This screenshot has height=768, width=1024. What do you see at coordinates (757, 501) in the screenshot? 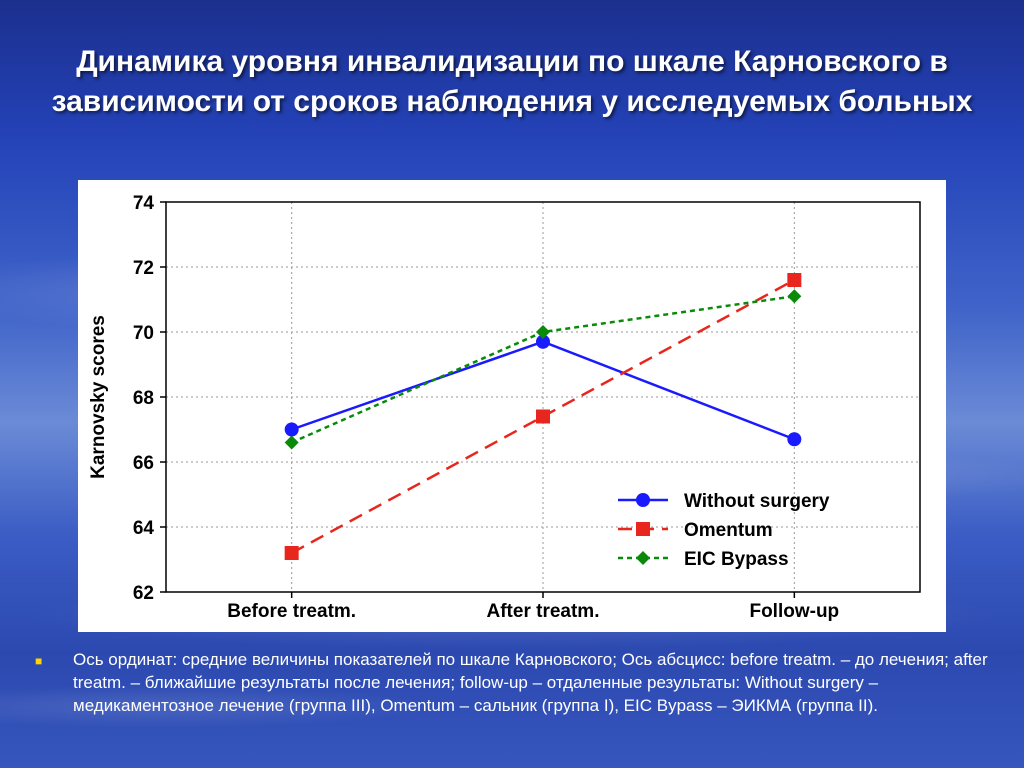
I see `legend-label: Without surgery` at bounding box center [757, 501].